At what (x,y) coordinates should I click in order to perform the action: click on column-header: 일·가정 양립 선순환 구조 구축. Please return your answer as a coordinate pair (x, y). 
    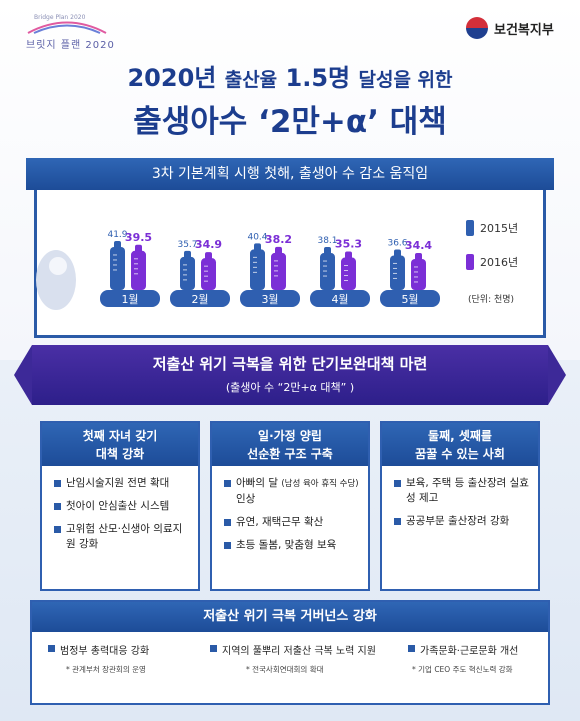
    Looking at the image, I should click on (290, 444).